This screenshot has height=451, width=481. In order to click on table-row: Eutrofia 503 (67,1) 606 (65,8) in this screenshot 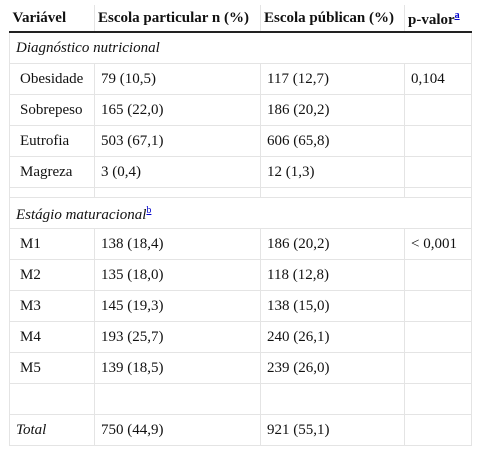, I will do `click(240, 141)`.